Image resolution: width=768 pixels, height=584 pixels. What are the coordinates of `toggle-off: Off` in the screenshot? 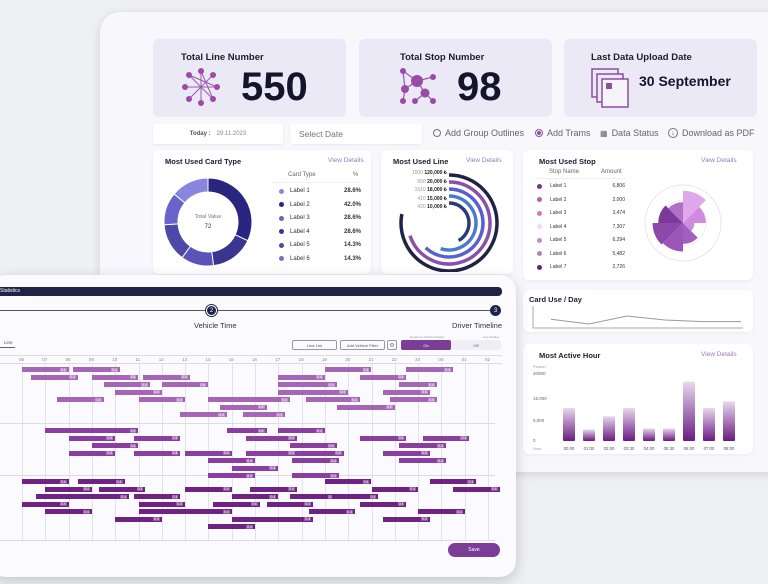 It's located at (476, 345).